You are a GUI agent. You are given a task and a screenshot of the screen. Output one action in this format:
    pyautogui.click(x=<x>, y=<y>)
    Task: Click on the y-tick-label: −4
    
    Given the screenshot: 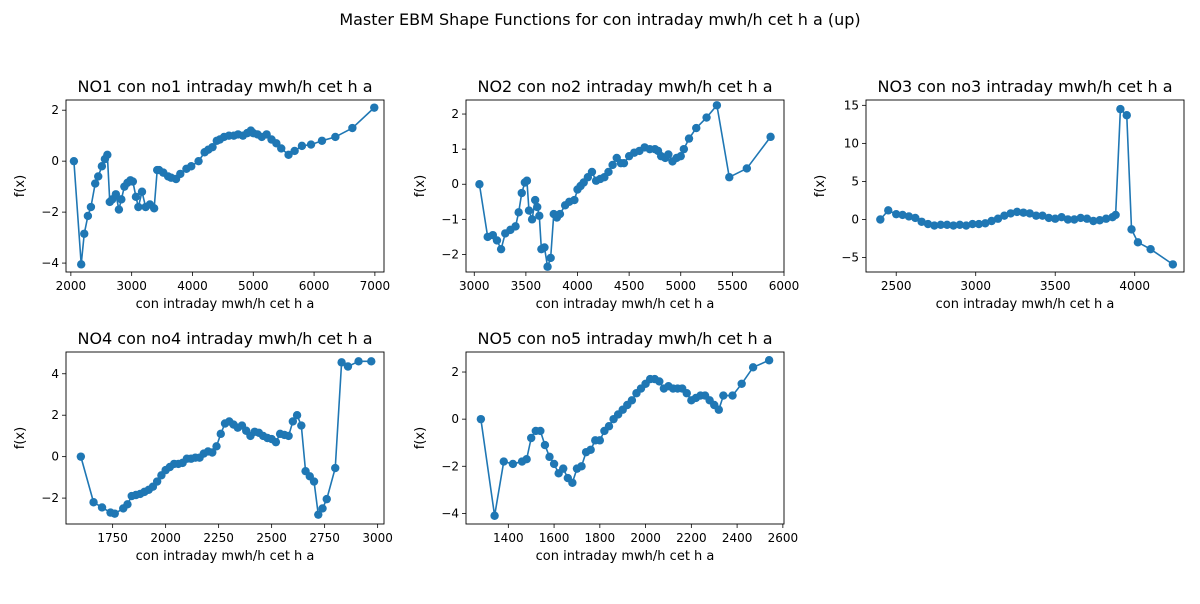 What is the action you would take?
    pyautogui.click(x=450, y=513)
    